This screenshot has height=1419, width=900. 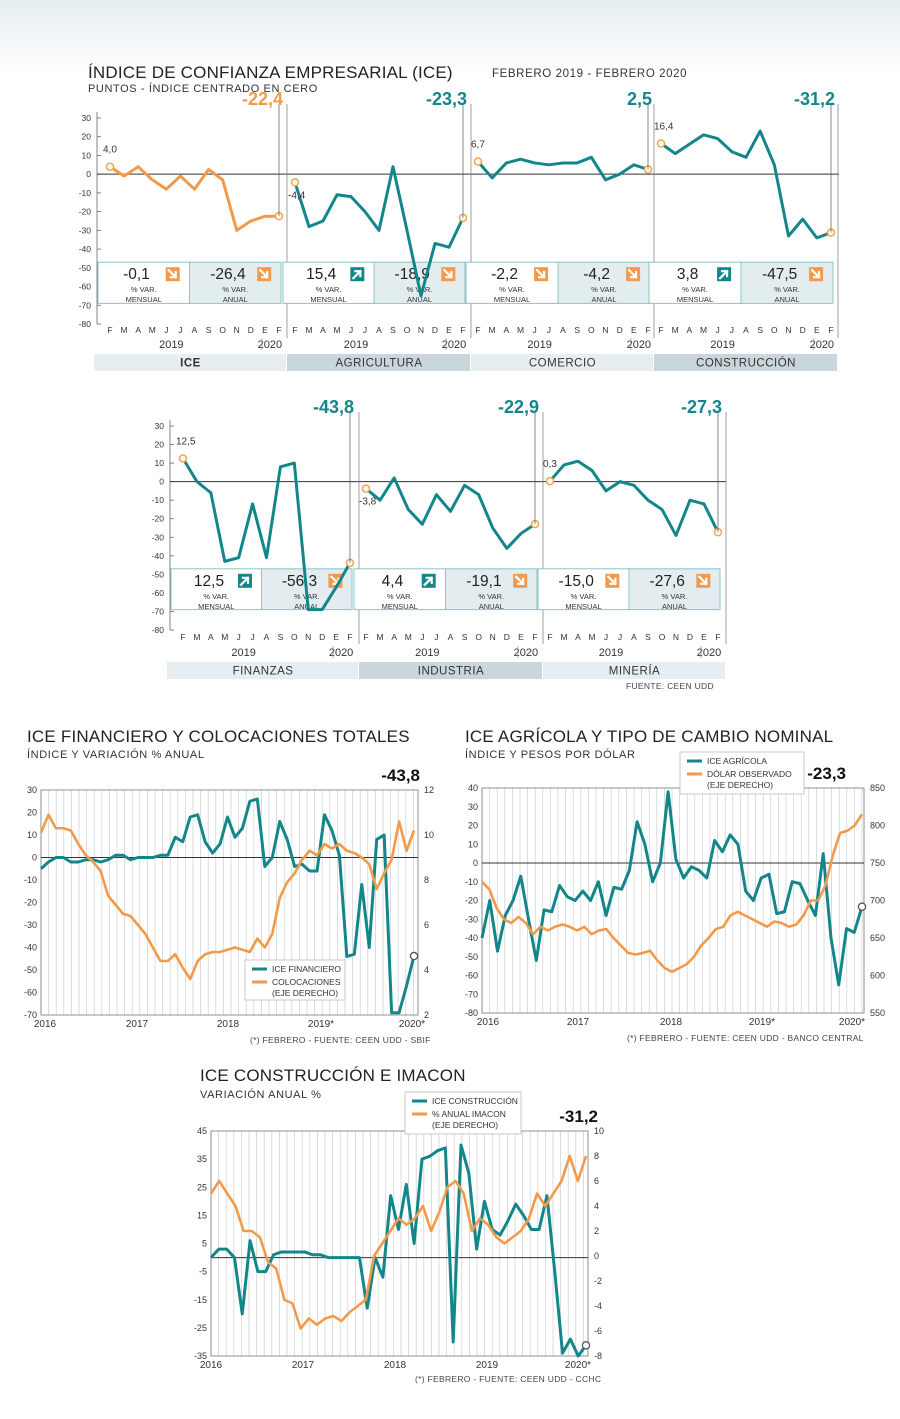 What do you see at coordinates (321, 1024) in the screenshot?
I see `year-label: 2019*` at bounding box center [321, 1024].